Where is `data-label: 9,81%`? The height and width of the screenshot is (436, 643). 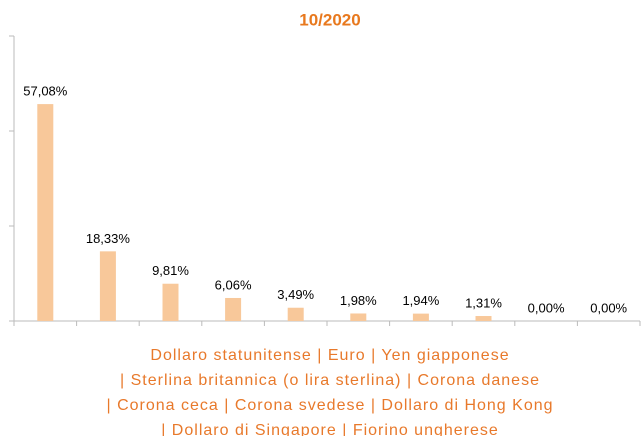
data-label: 9,81% is located at coordinates (170, 270).